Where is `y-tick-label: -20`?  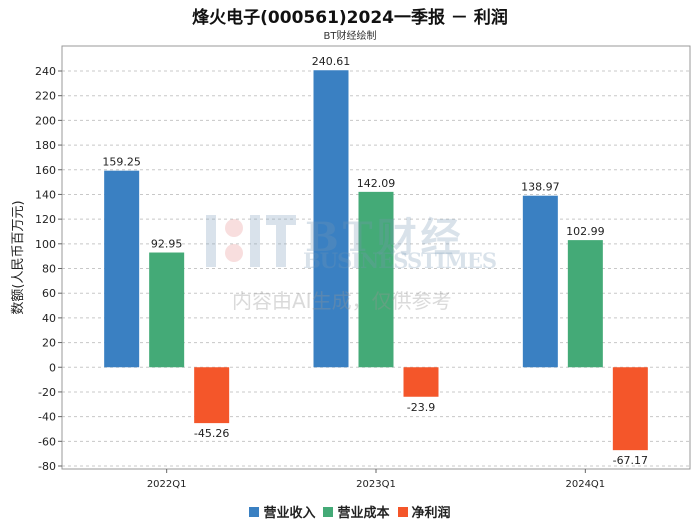 y-tick-label: -20 is located at coordinates (47, 392).